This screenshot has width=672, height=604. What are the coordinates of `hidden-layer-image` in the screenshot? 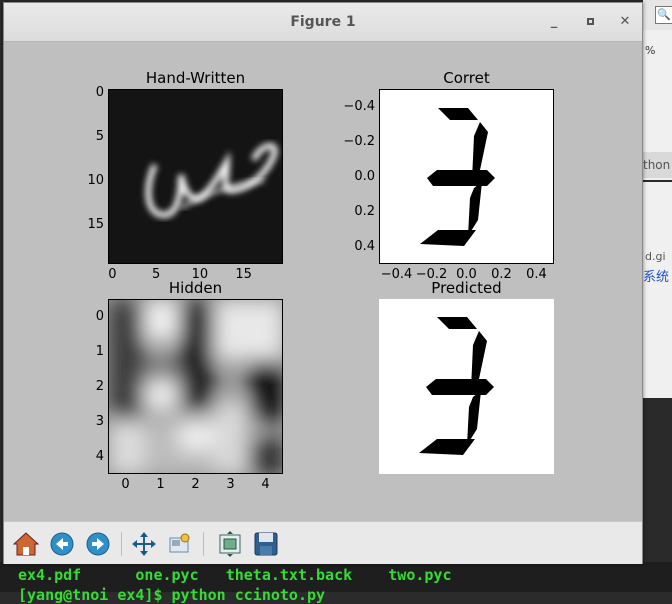 It's located at (195, 386).